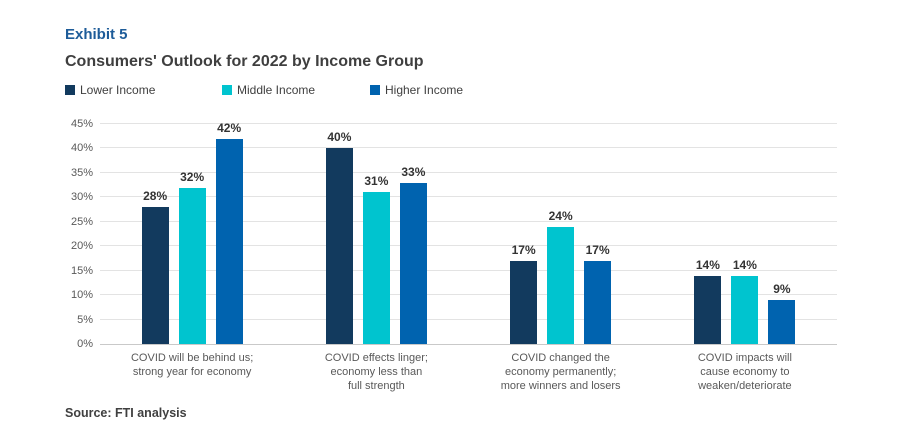  Describe the element at coordinates (81, 295) in the screenshot. I see `y-axis-tick-label: 10%` at that location.